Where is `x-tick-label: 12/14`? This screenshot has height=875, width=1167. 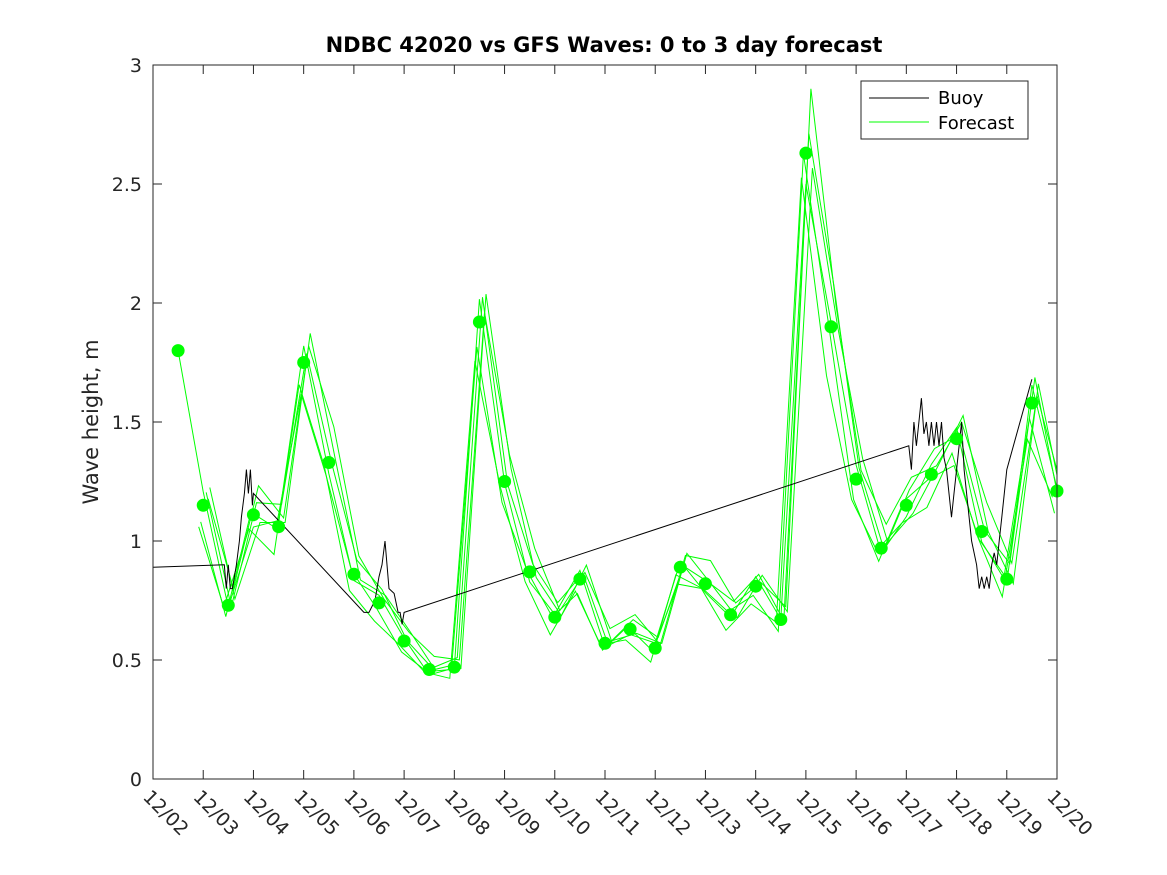 x-tick-label: 12/14 is located at coordinates (768, 813).